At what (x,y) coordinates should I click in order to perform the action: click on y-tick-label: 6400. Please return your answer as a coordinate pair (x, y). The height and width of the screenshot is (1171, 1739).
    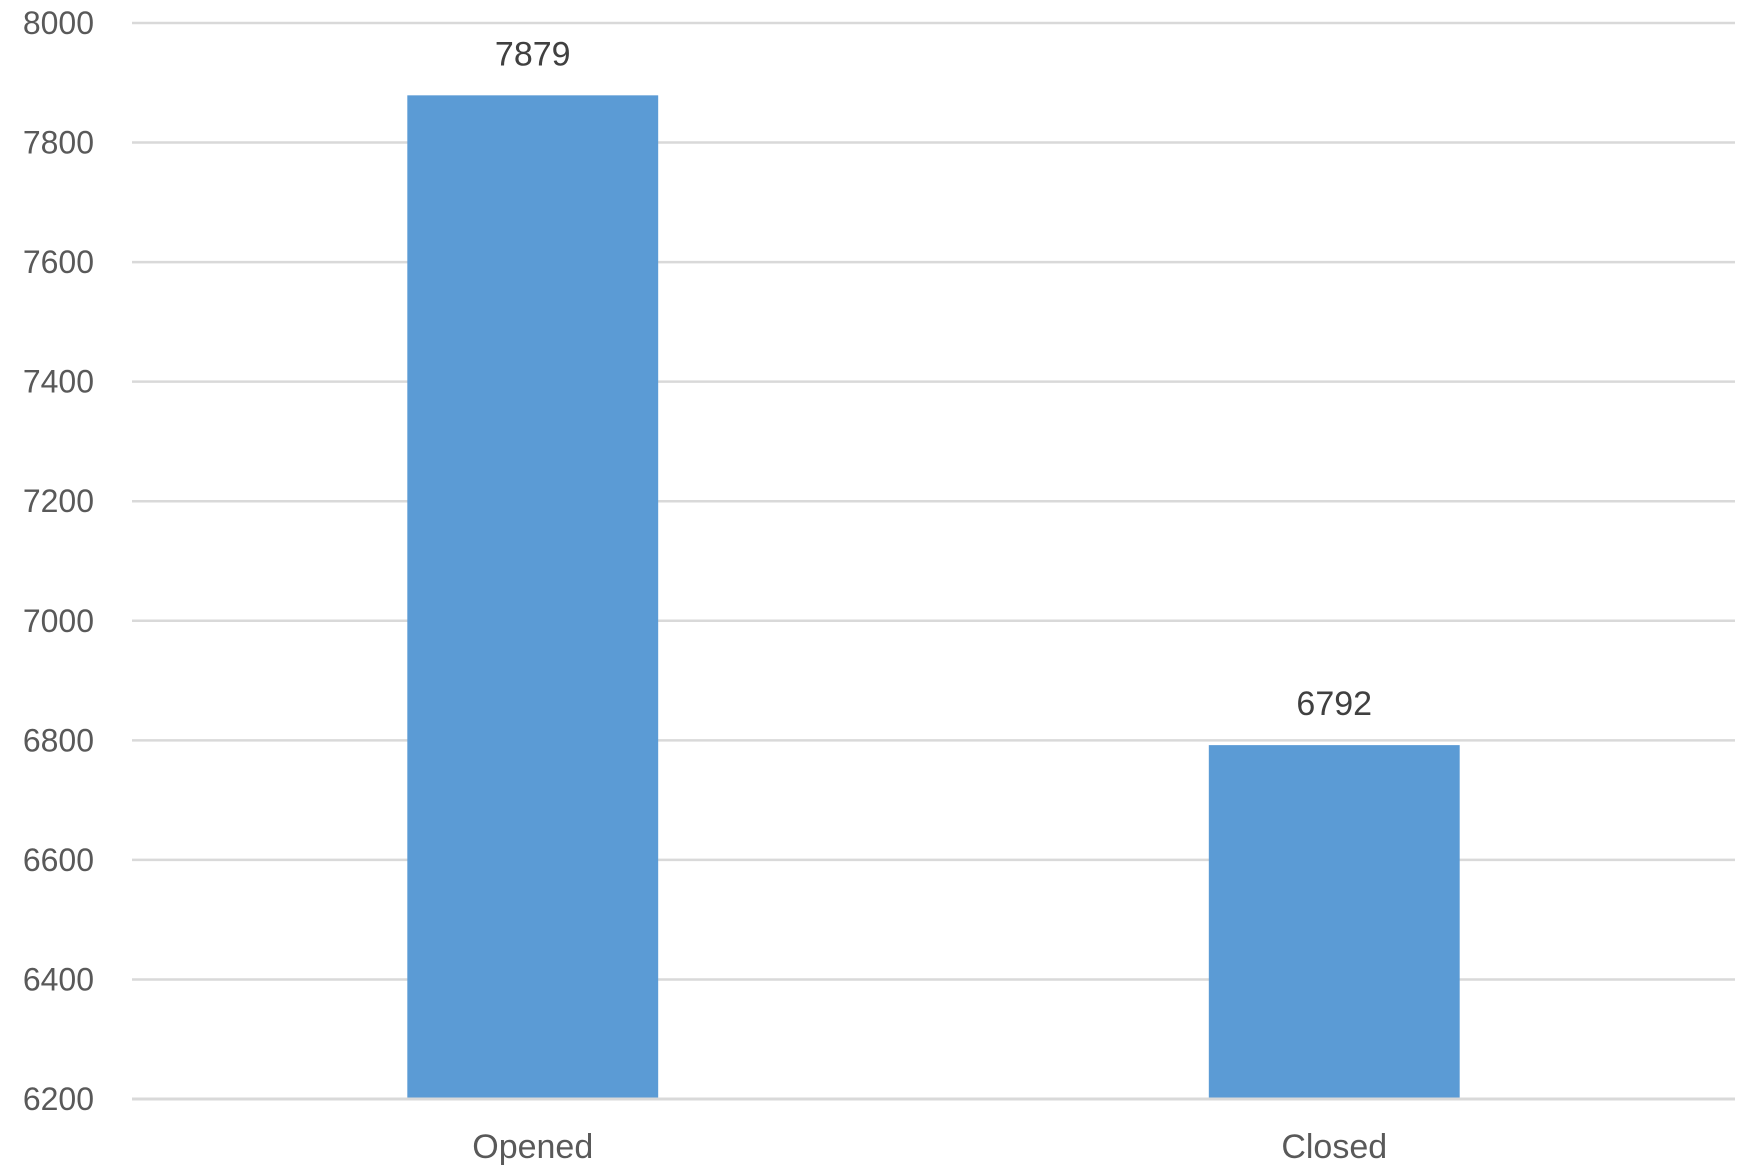
    Looking at the image, I should click on (58, 979).